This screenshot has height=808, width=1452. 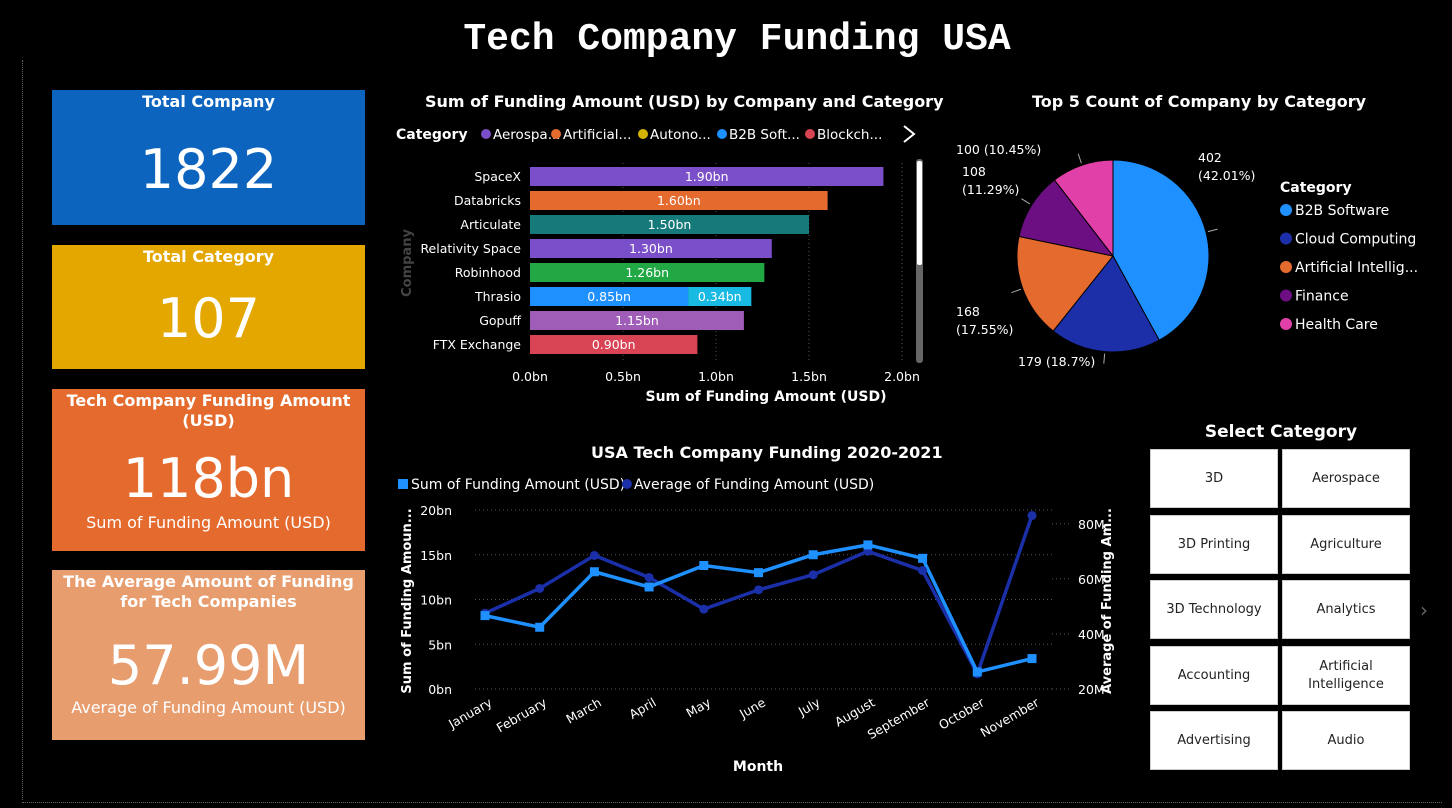 What do you see at coordinates (1091, 524) in the screenshot?
I see `y2-tick-label: 80M` at bounding box center [1091, 524].